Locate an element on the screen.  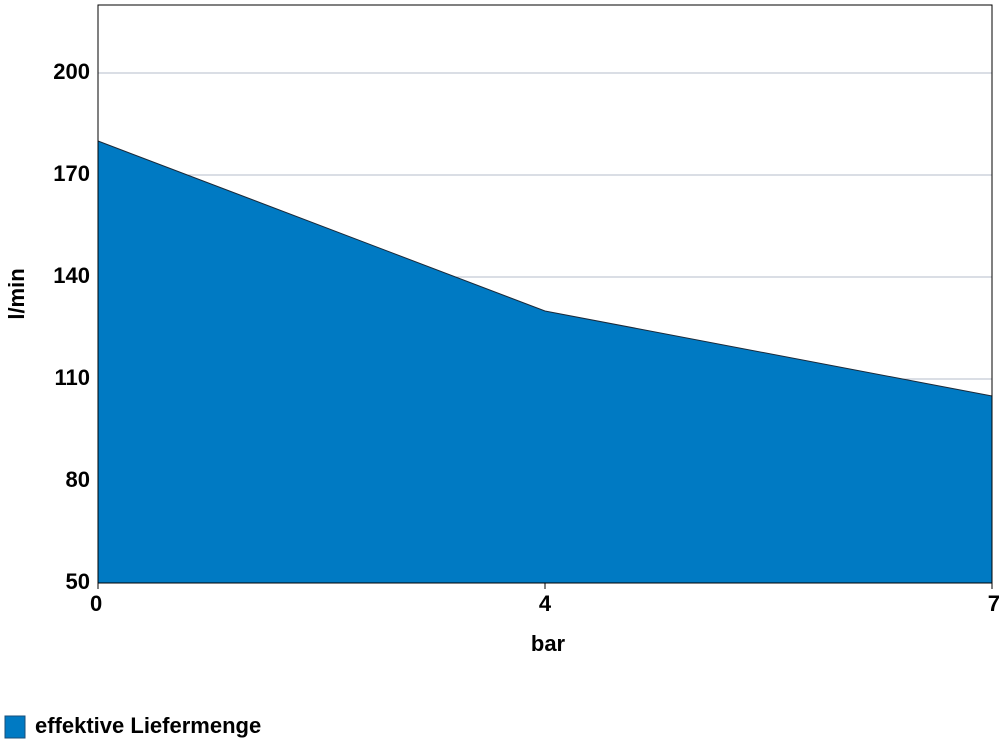
y-tick-label: 170 is located at coordinates (71, 173).